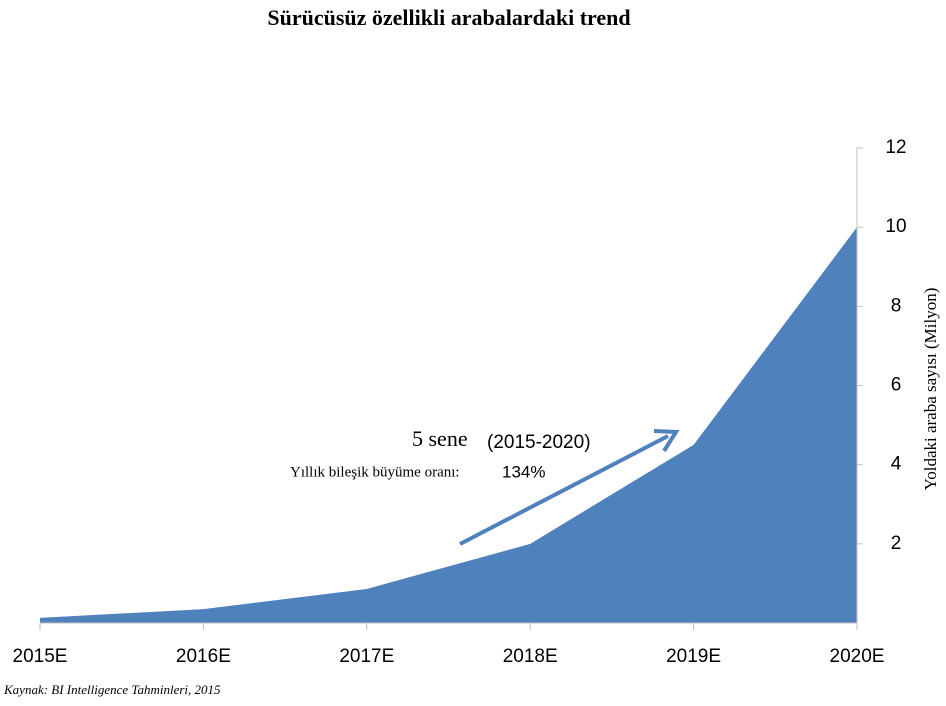 This screenshot has width=946, height=706. Describe the element at coordinates (693, 656) in the screenshot. I see `x-tick-label: 2019E` at that location.